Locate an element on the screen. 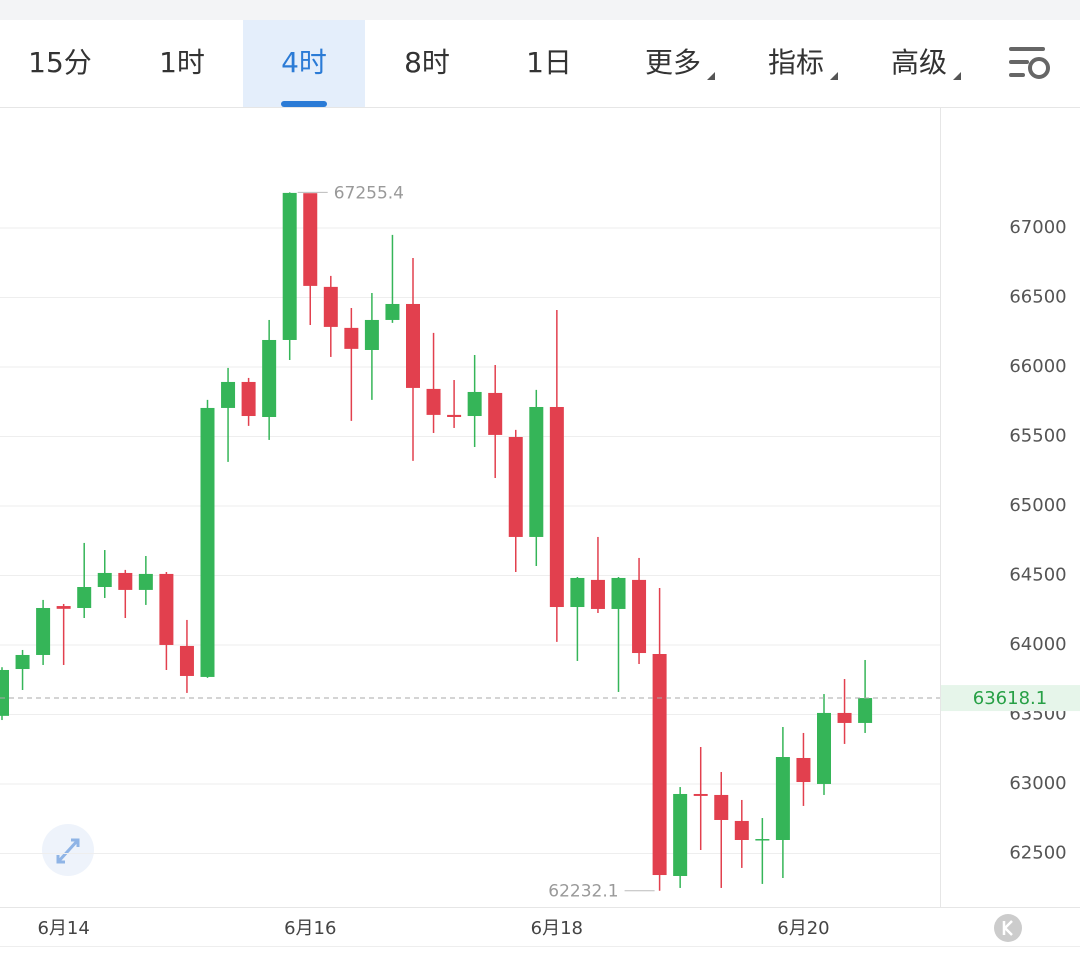 The image size is (1080, 961). tab: 高级 is located at coordinates (919, 62).